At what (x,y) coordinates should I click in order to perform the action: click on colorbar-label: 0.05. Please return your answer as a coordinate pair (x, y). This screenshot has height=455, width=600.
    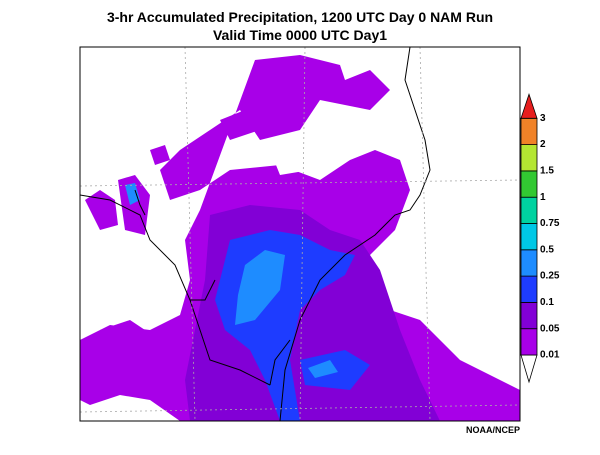
    Looking at the image, I should click on (550, 328).